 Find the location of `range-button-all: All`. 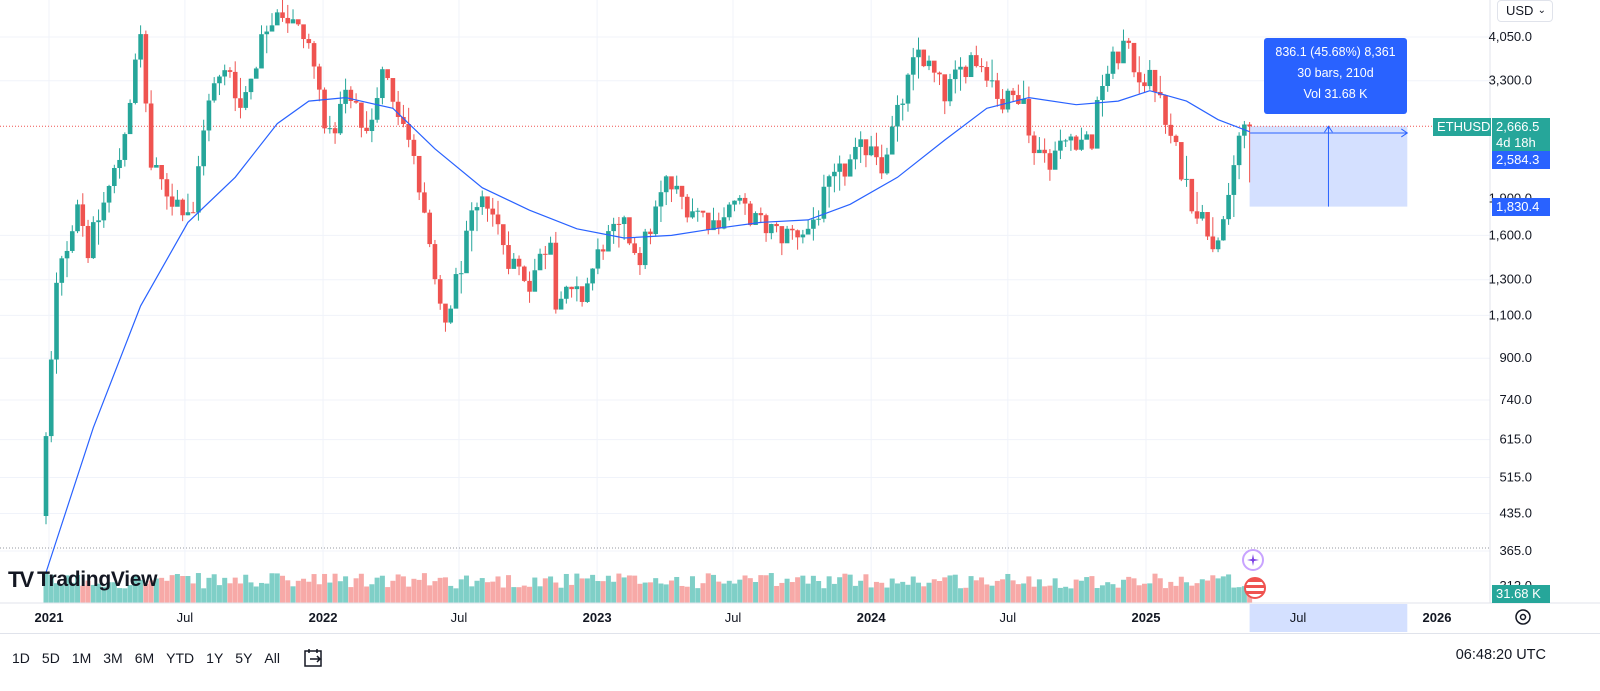

range-button-all: All is located at coordinates (272, 658).